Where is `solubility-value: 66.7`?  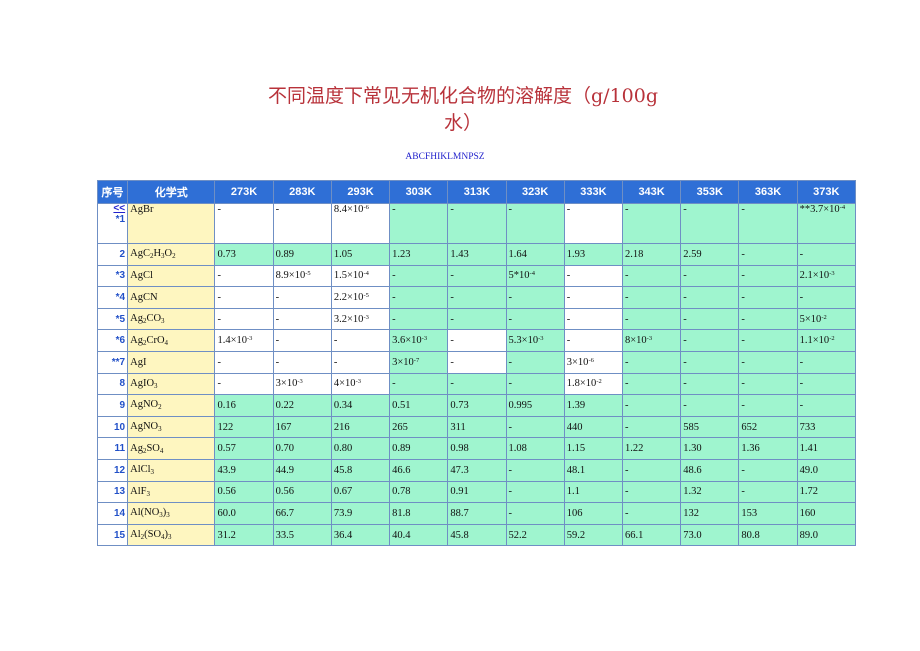
solubility-value: 66.7 is located at coordinates (302, 513).